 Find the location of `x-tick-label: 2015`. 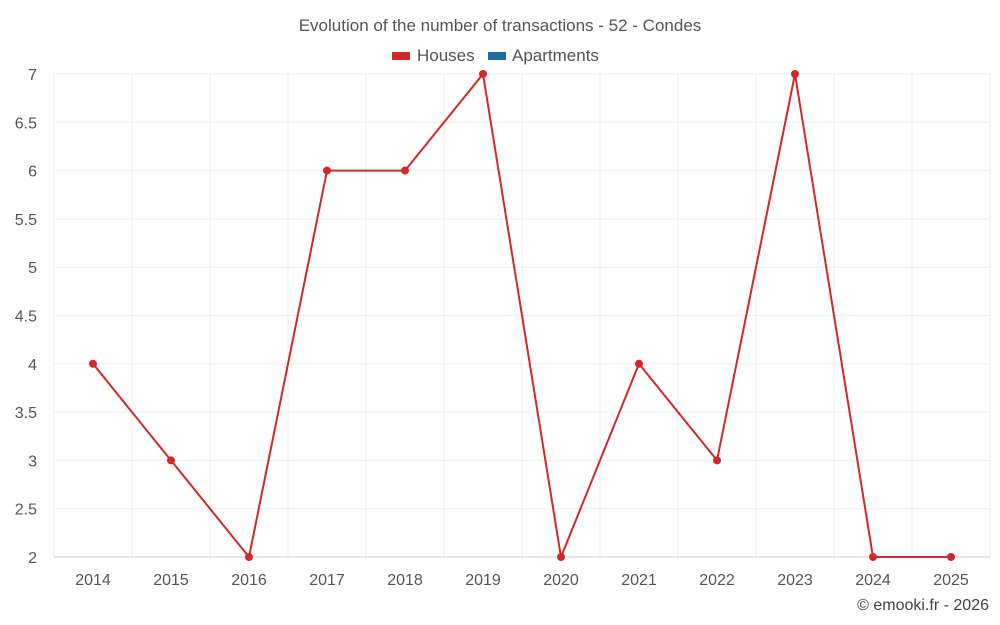

x-tick-label: 2015 is located at coordinates (171, 580).